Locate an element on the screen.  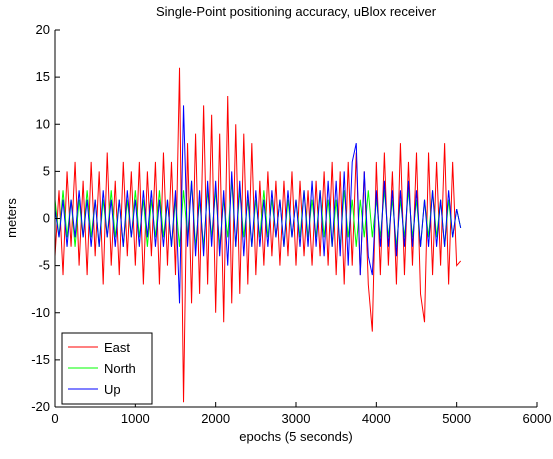
y-tick-label: 0 is located at coordinates (46, 218).